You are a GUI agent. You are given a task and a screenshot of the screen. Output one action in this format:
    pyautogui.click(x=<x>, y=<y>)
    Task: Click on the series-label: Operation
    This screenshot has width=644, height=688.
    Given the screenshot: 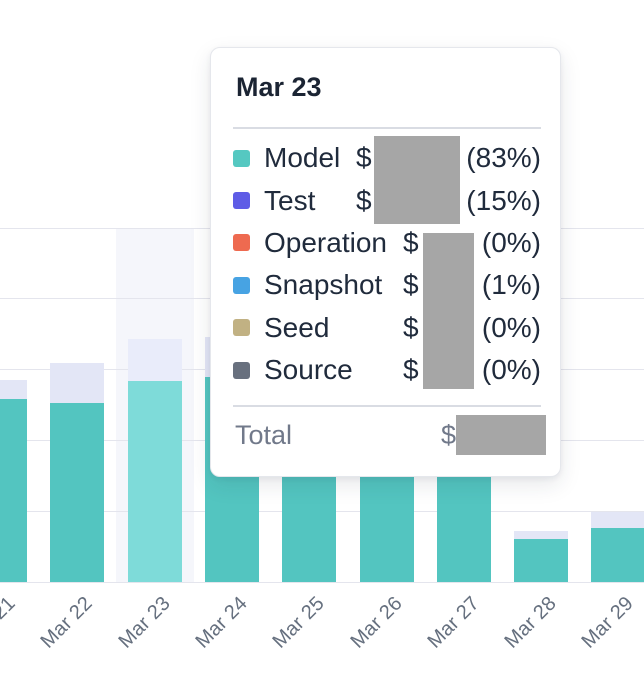 What is the action you would take?
    pyautogui.click(x=325, y=242)
    